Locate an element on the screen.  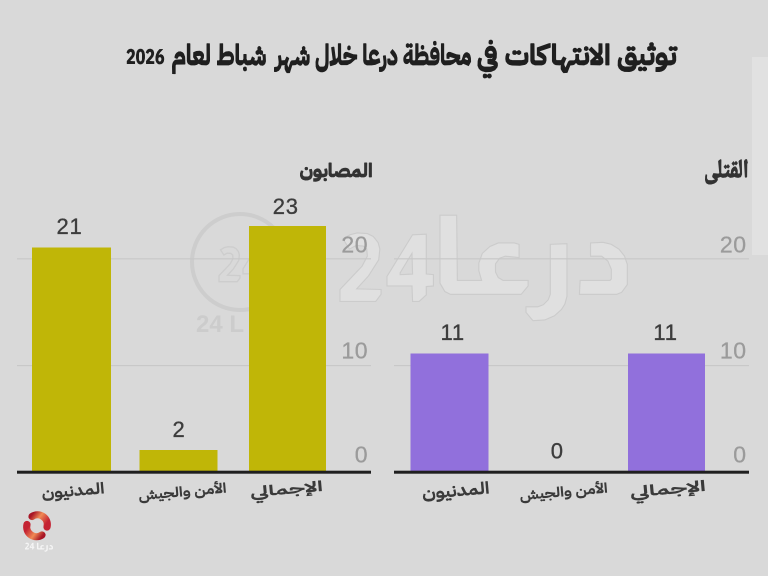
svg-text: 2 is located at coordinates (178, 429).